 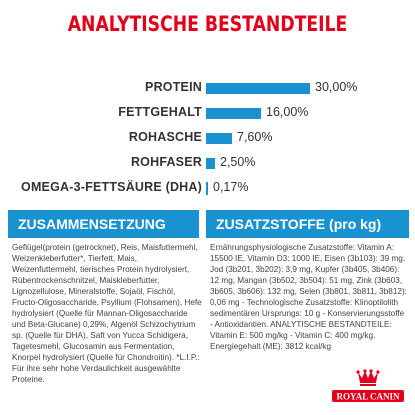 I want to click on nutrient-value: 16,00%, so click(x=287, y=112).